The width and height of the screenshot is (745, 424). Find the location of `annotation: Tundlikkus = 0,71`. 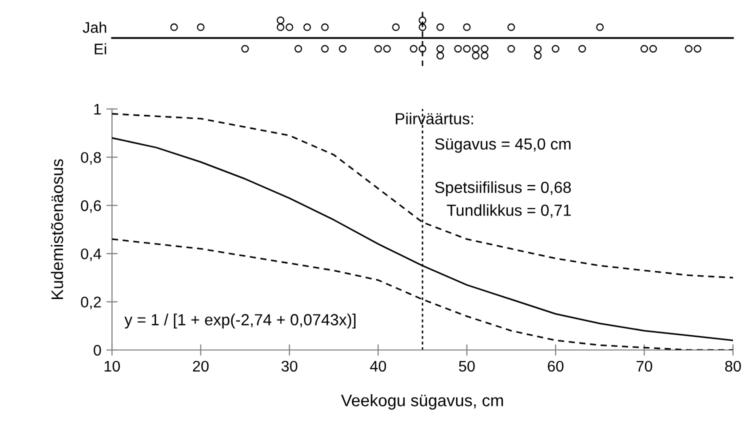

annotation: Tundlikkus = 0,71 is located at coordinates (508, 211).